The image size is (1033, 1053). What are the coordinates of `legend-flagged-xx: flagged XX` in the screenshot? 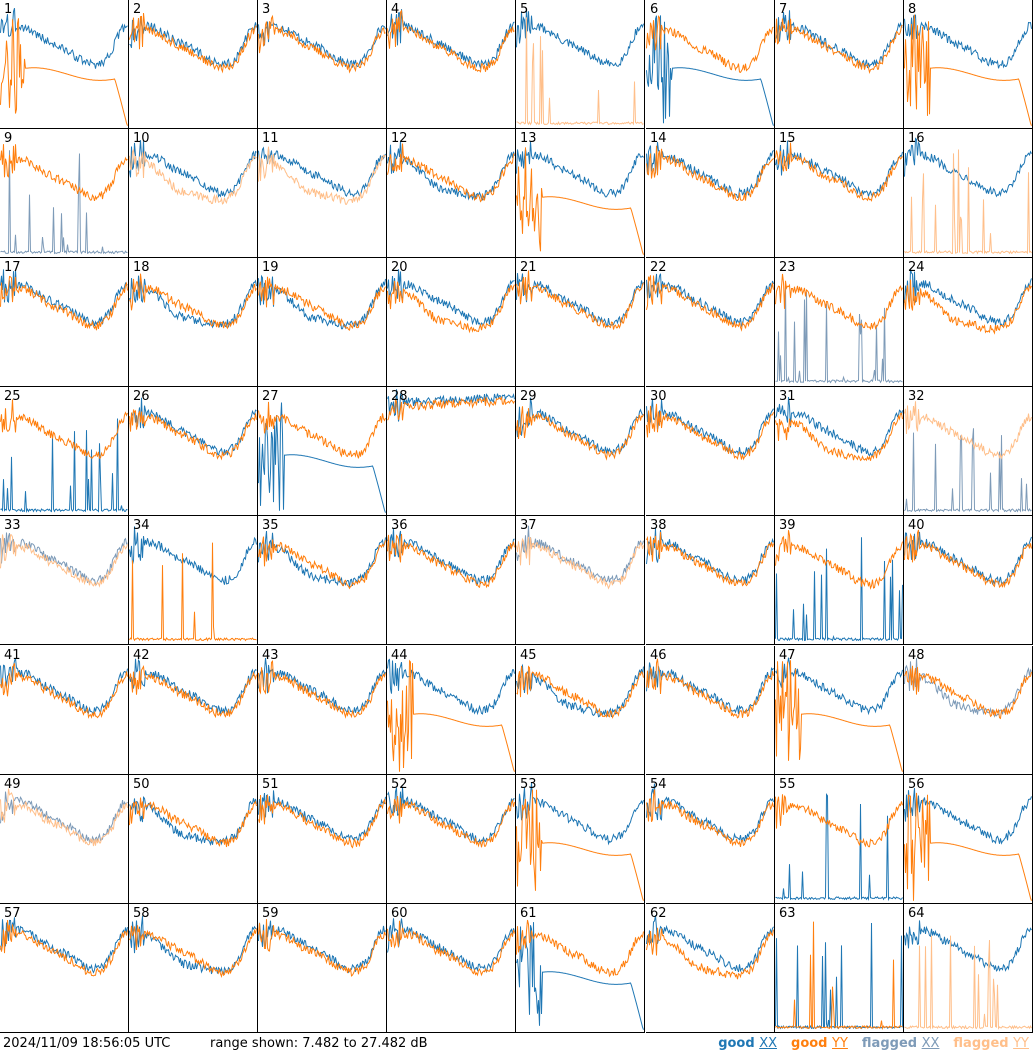 It's located at (901, 1043).